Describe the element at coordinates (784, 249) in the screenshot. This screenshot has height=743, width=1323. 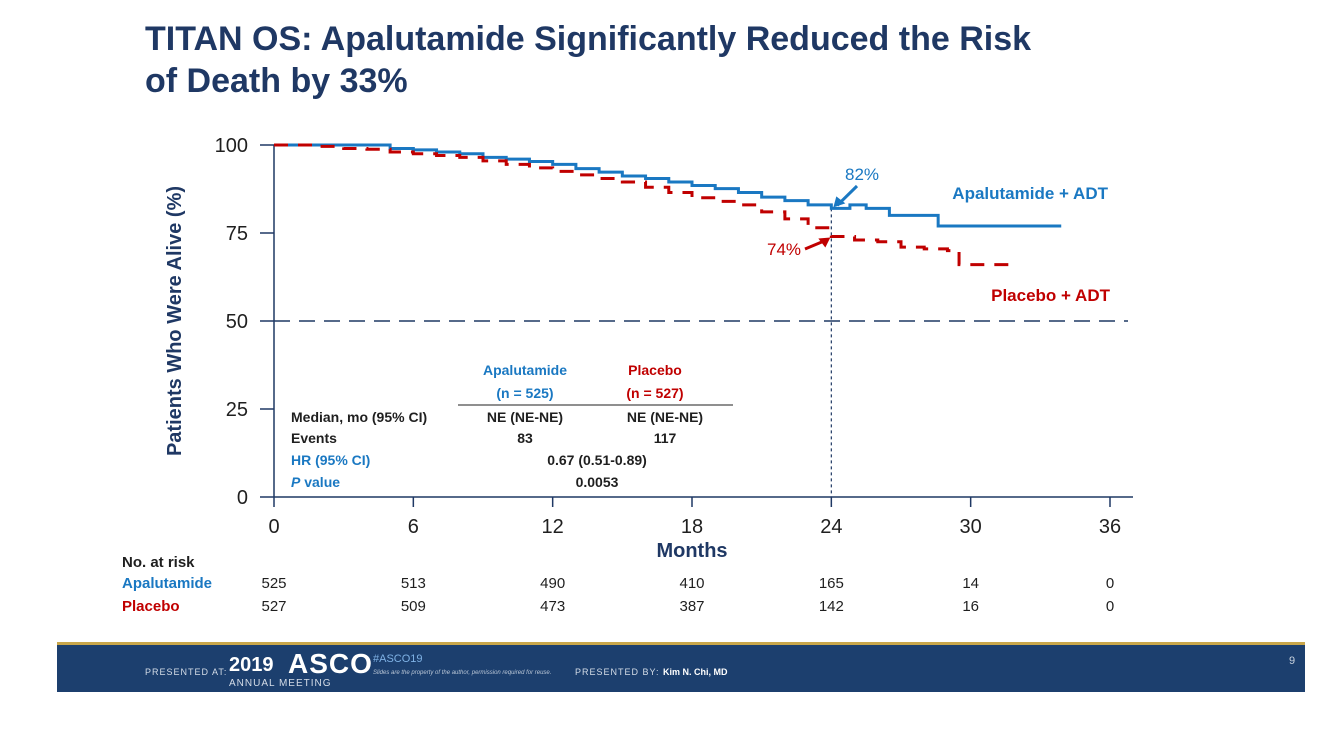
I see `annotation-placebo-74: 74%` at that location.